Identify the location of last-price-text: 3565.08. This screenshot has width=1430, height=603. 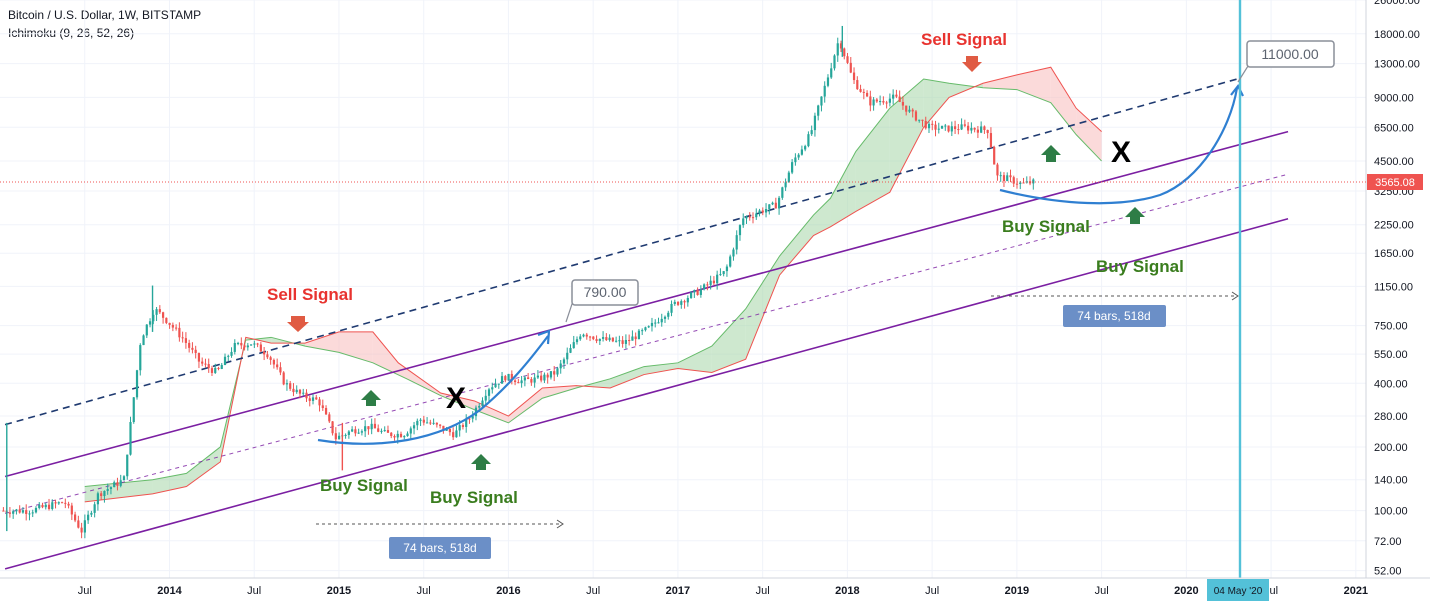
(1395, 183).